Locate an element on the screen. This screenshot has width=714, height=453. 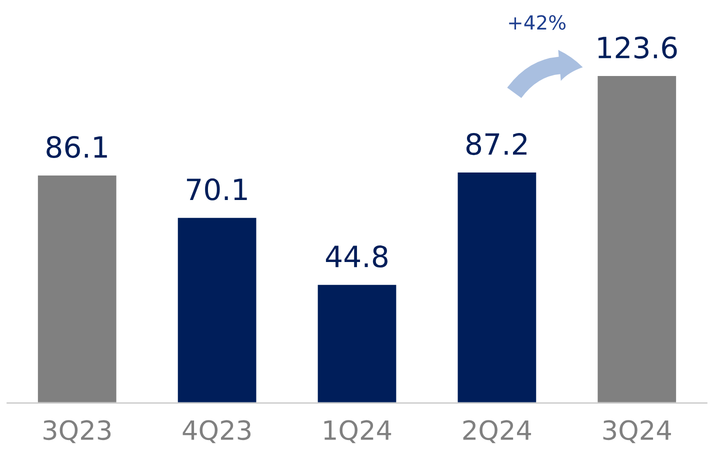
data-label: 86.1 is located at coordinates (76, 147).